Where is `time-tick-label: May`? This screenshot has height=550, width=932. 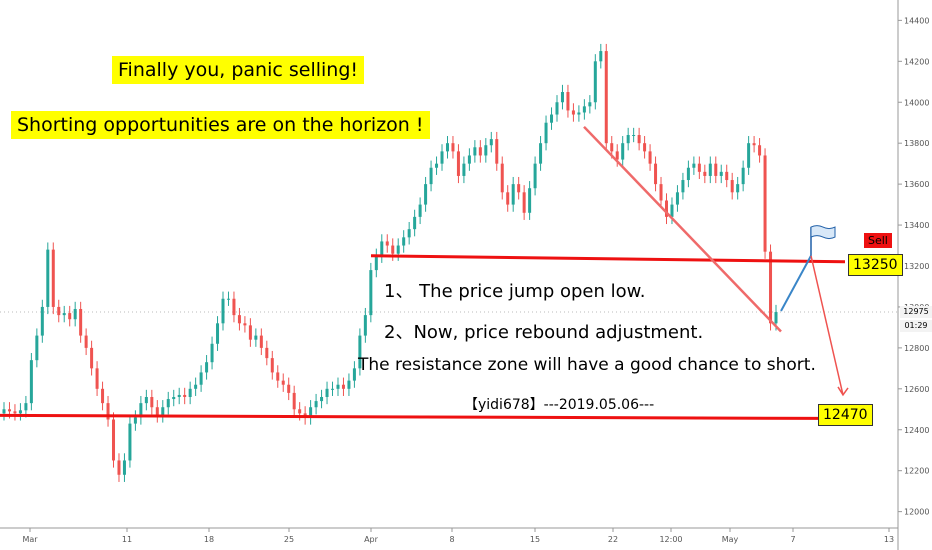 time-tick-label: May is located at coordinates (730, 539).